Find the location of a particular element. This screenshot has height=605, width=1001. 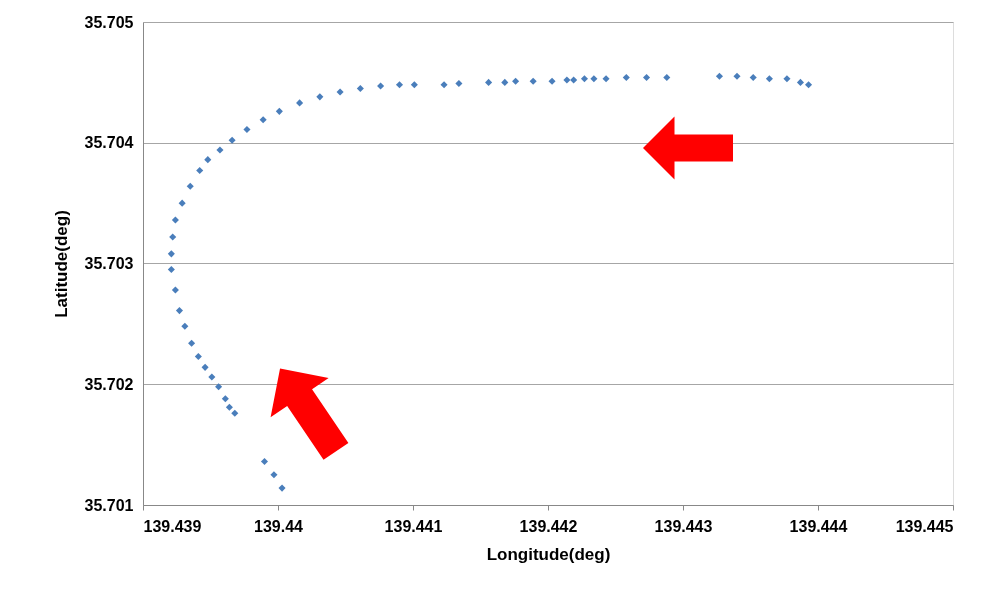

x-tick-label: 139.445 is located at coordinates (924, 526).